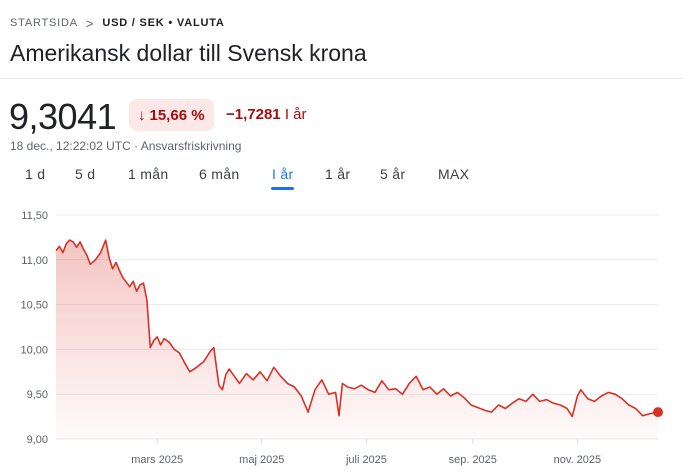 This screenshot has width=696, height=474. I want to click on percent-change-badge: ↓ 15,66 %, so click(171, 115).